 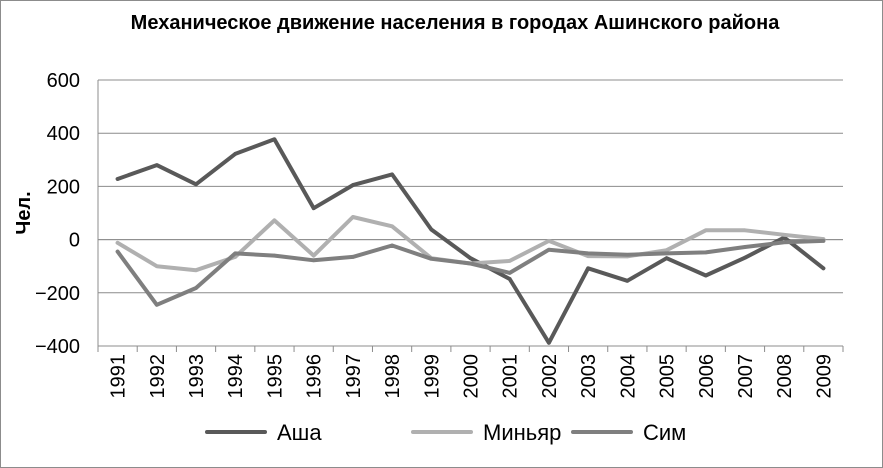 What do you see at coordinates (472, 376) in the screenshot?
I see `x-tick-label: 2000` at bounding box center [472, 376].